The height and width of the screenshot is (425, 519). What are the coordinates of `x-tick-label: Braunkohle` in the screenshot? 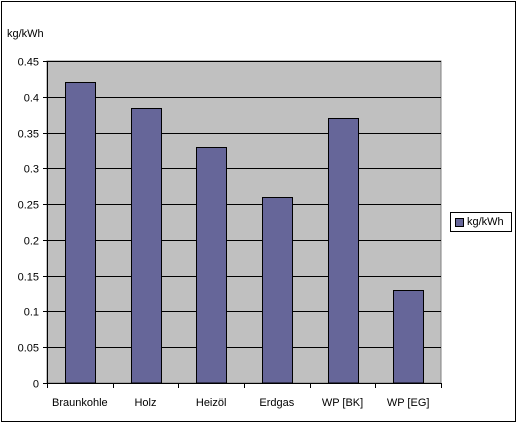 It's located at (80, 403).